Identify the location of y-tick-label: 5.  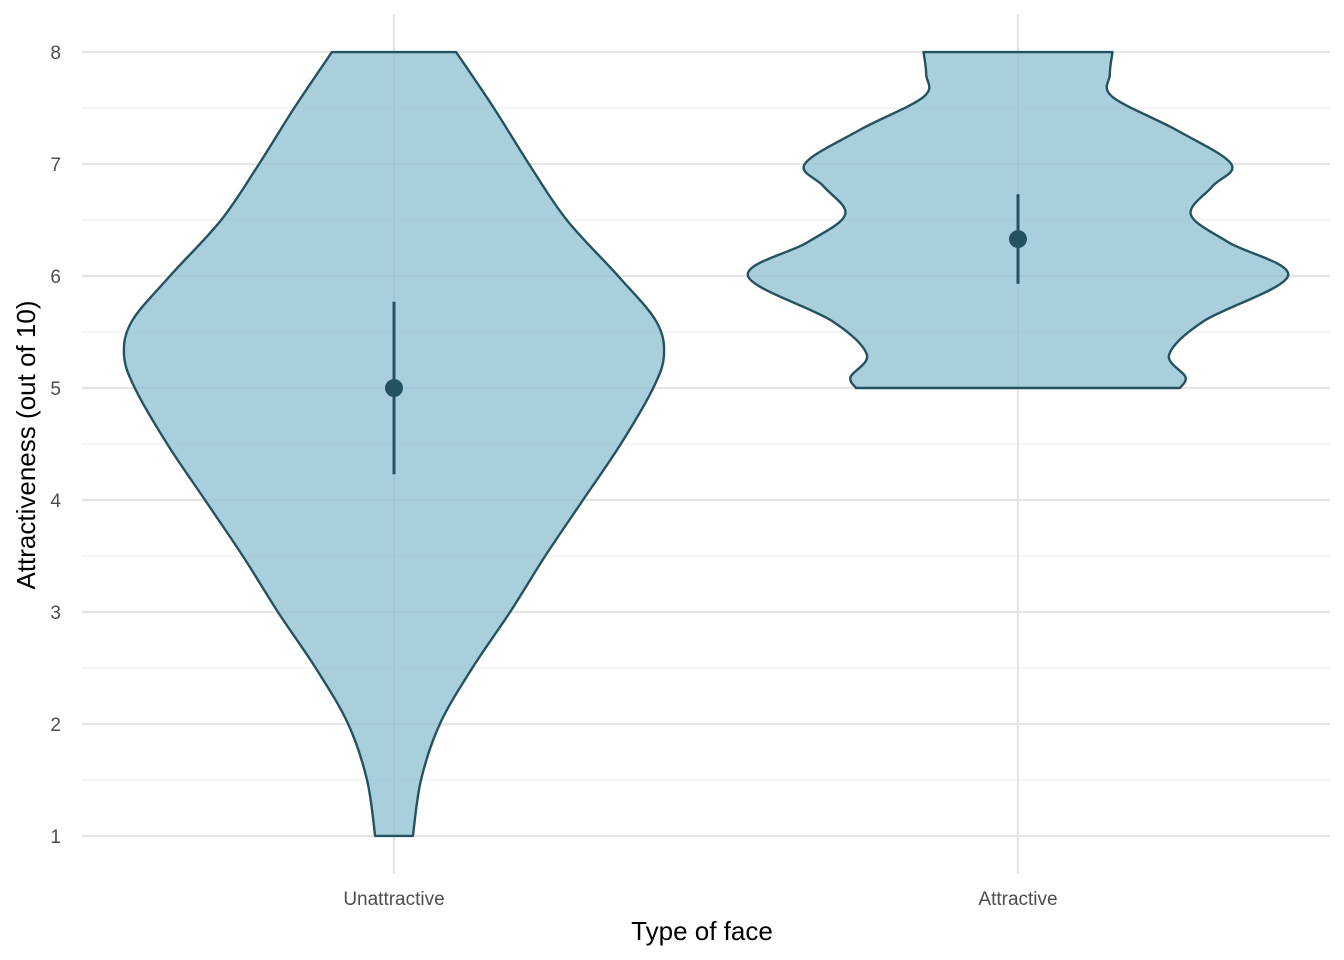
(55, 389).